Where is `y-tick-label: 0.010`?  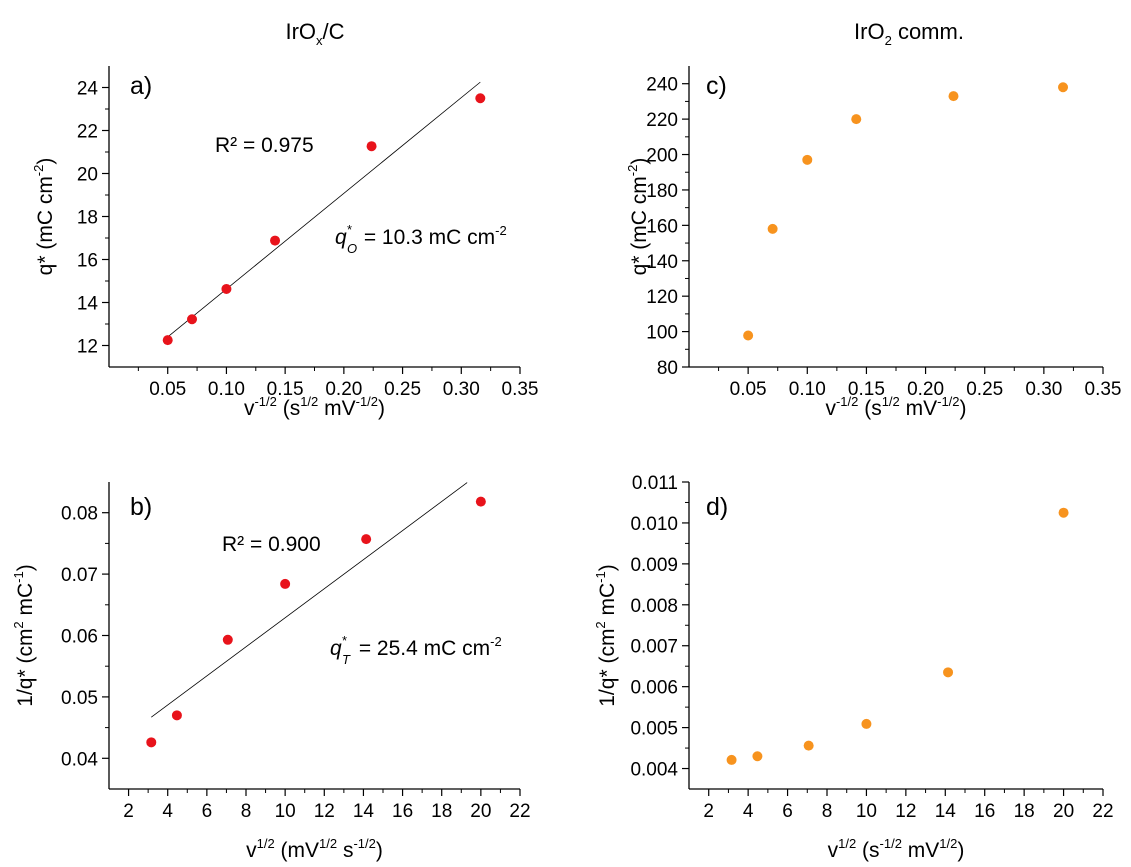
y-tick-label: 0.010 is located at coordinates (654, 524).